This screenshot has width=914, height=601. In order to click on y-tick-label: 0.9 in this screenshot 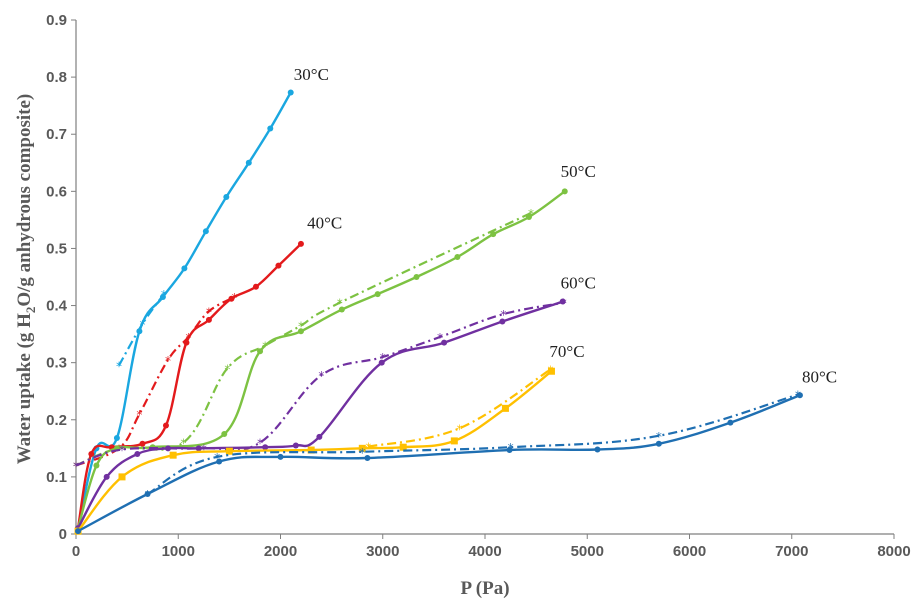, I will do `click(56, 20)`.